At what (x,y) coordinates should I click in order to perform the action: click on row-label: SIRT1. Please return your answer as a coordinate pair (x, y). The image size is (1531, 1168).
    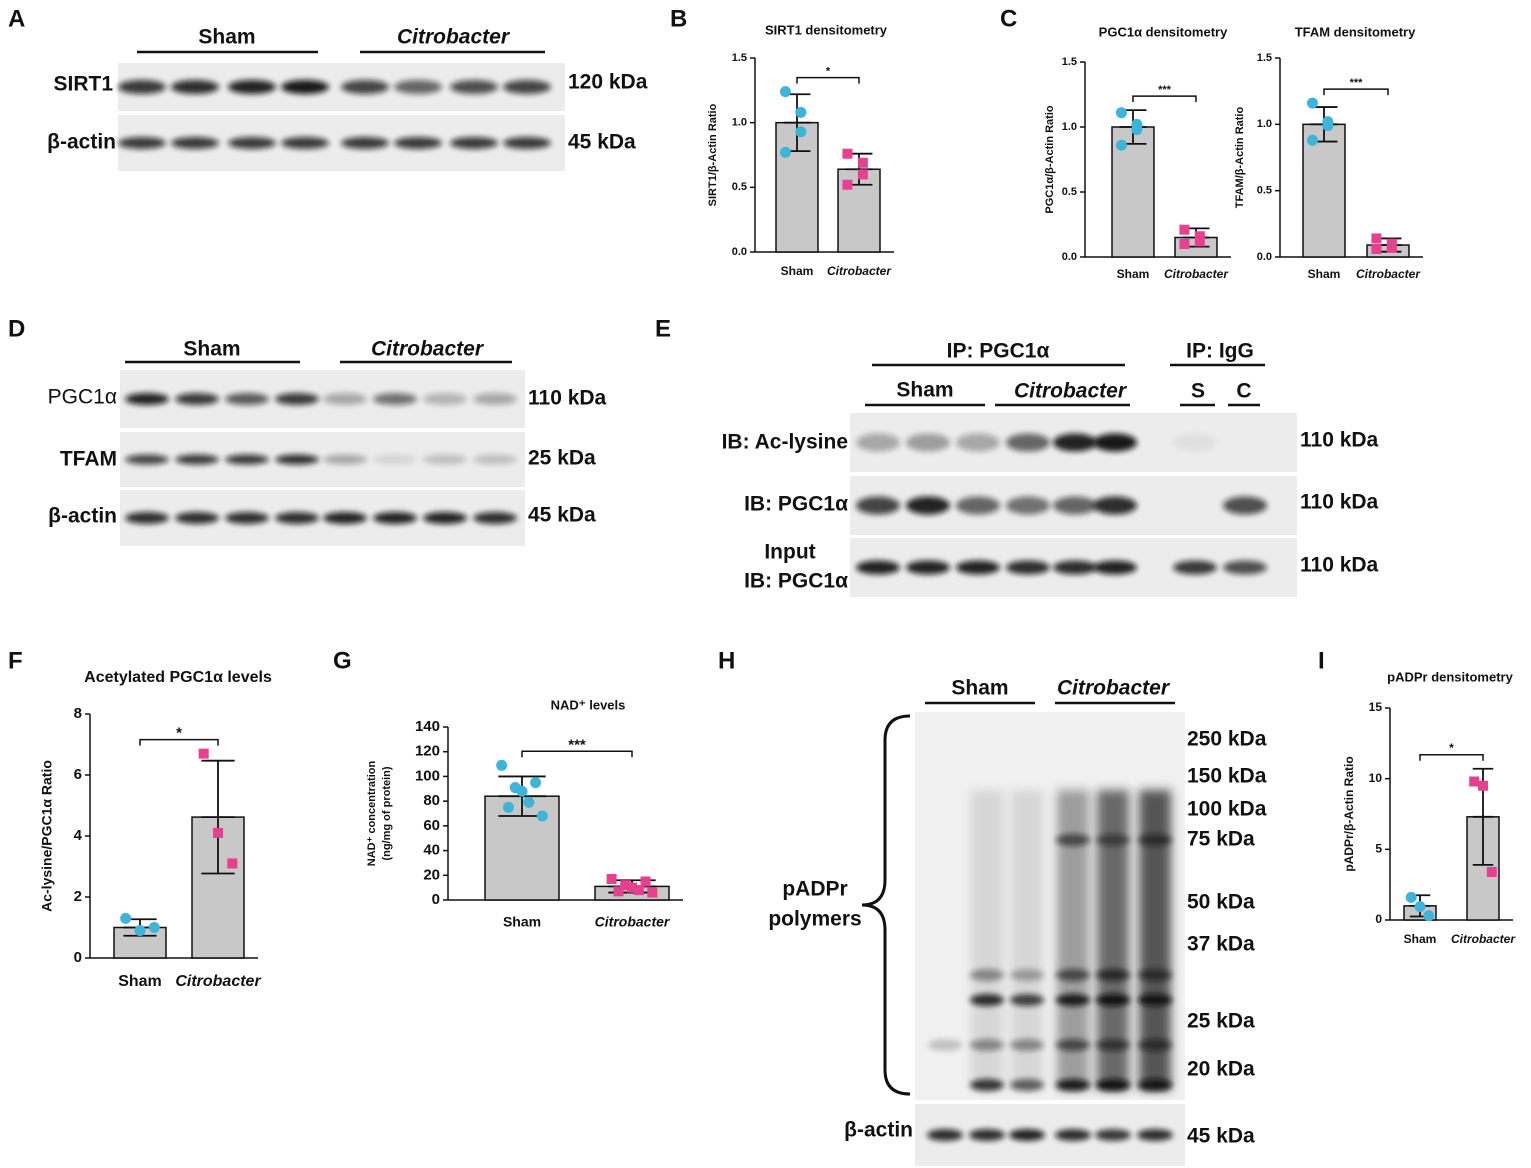
    Looking at the image, I should click on (83, 84).